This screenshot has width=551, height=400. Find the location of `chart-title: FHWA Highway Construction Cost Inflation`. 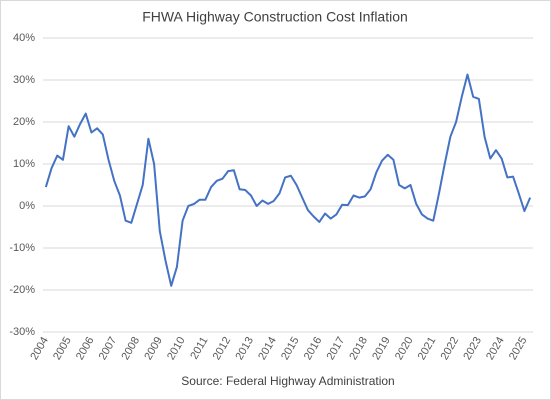

chart-title: FHWA Highway Construction Cost Inflation is located at coordinates (275, 17).